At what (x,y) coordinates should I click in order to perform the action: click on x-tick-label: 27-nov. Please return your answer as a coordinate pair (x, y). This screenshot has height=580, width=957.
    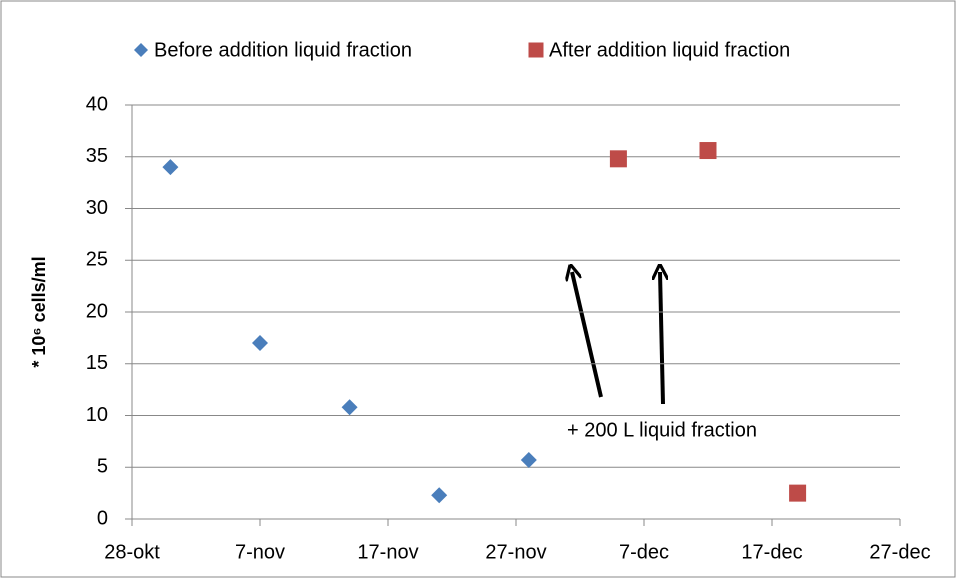
    Looking at the image, I should click on (515, 552).